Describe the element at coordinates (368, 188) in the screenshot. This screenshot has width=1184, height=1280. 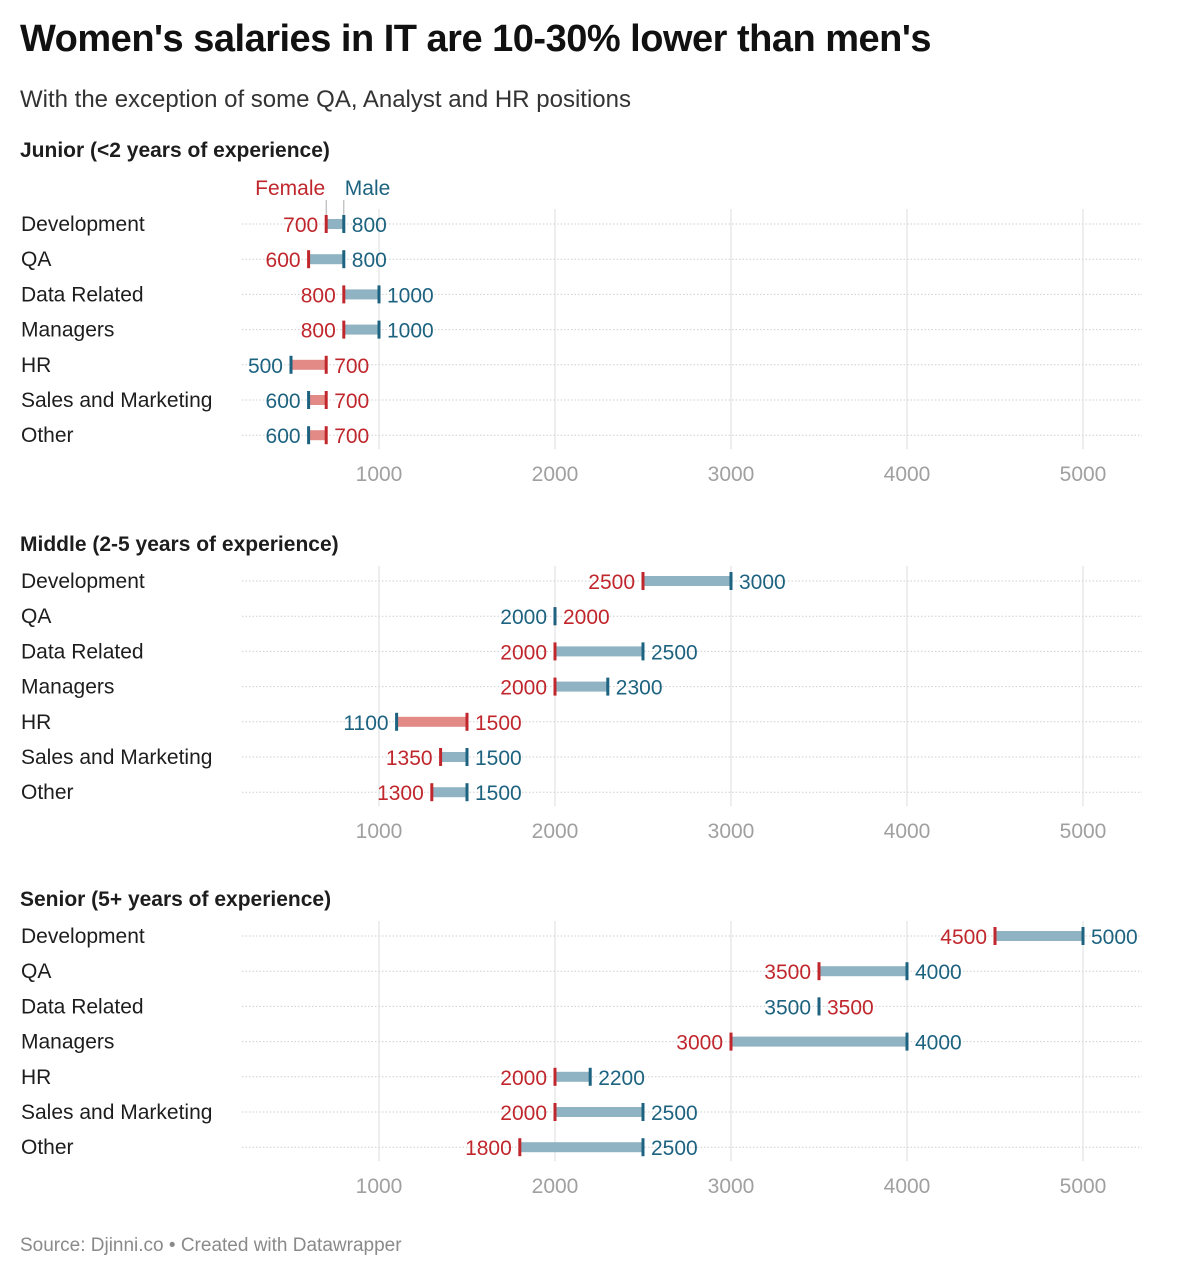
I see `legend-male: Male` at that location.